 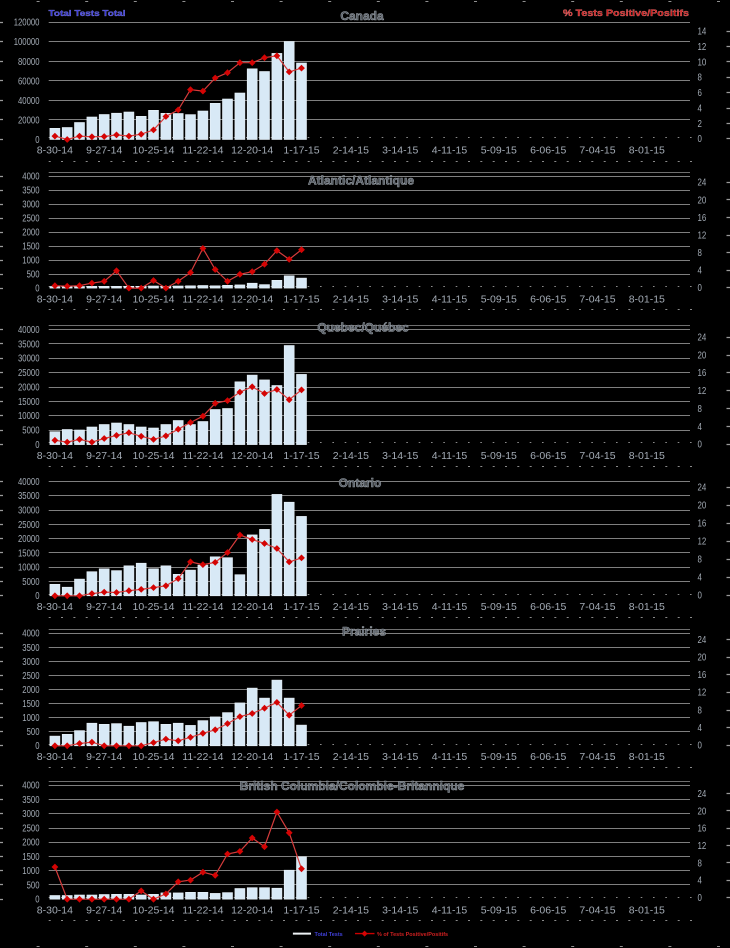 What do you see at coordinates (626, 13) in the screenshot?
I see `svg-text: % Tests Positive/Positifs` at bounding box center [626, 13].